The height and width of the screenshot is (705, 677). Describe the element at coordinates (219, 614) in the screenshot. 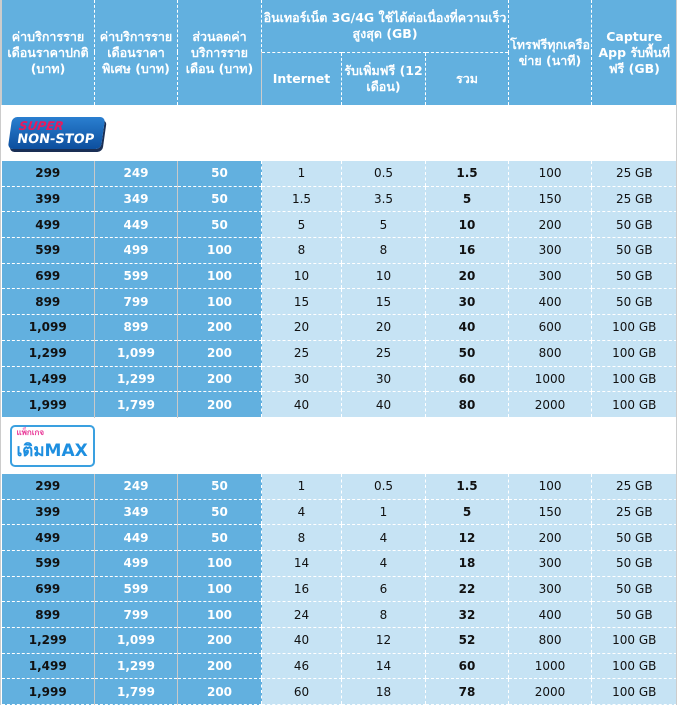

I see `cell-discount: 100` at that location.